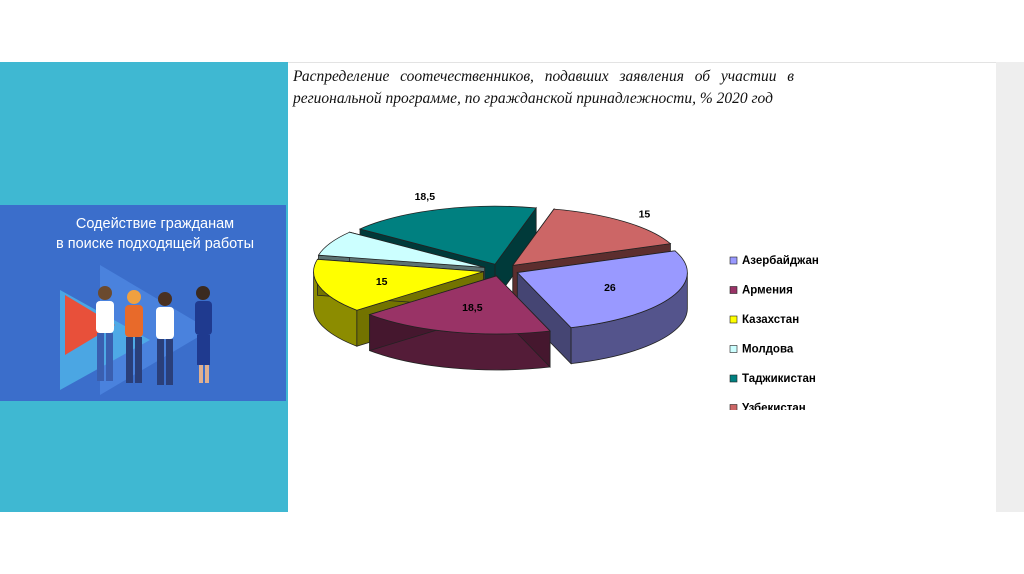 The width and height of the screenshot is (1024, 574). I want to click on legend-label: Таджикистан, so click(779, 379).